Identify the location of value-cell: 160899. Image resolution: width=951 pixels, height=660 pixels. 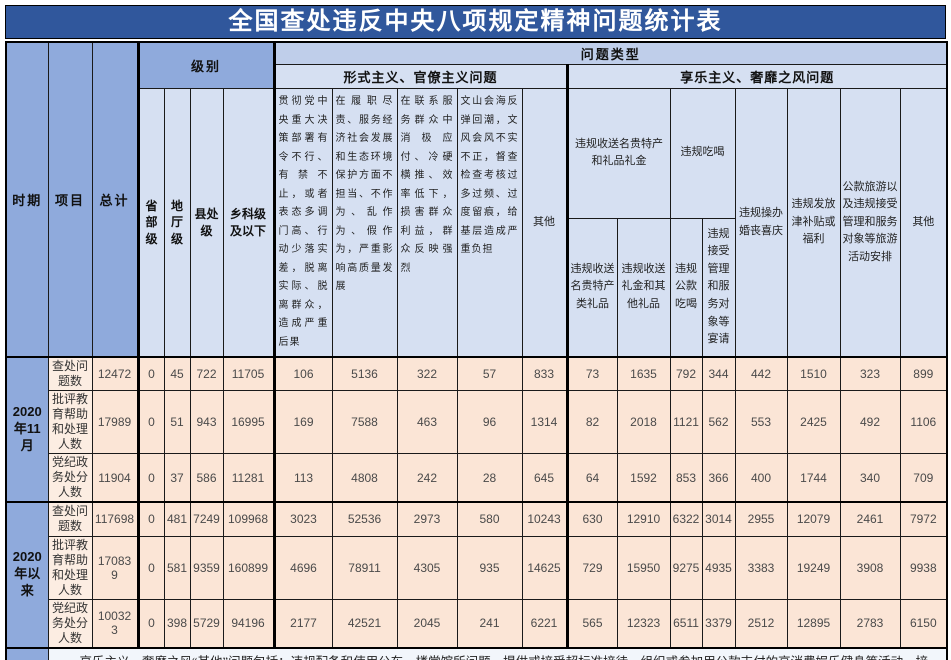
(248, 567).